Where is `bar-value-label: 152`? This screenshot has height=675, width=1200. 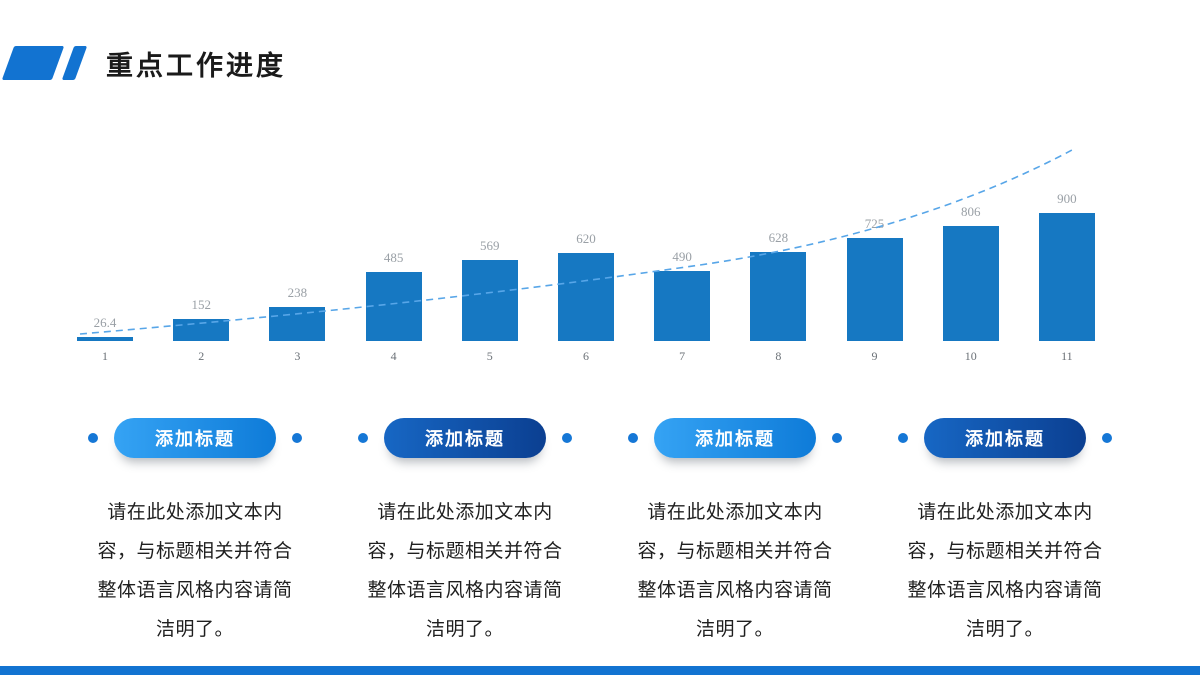 bar-value-label: 152 is located at coordinates (201, 304).